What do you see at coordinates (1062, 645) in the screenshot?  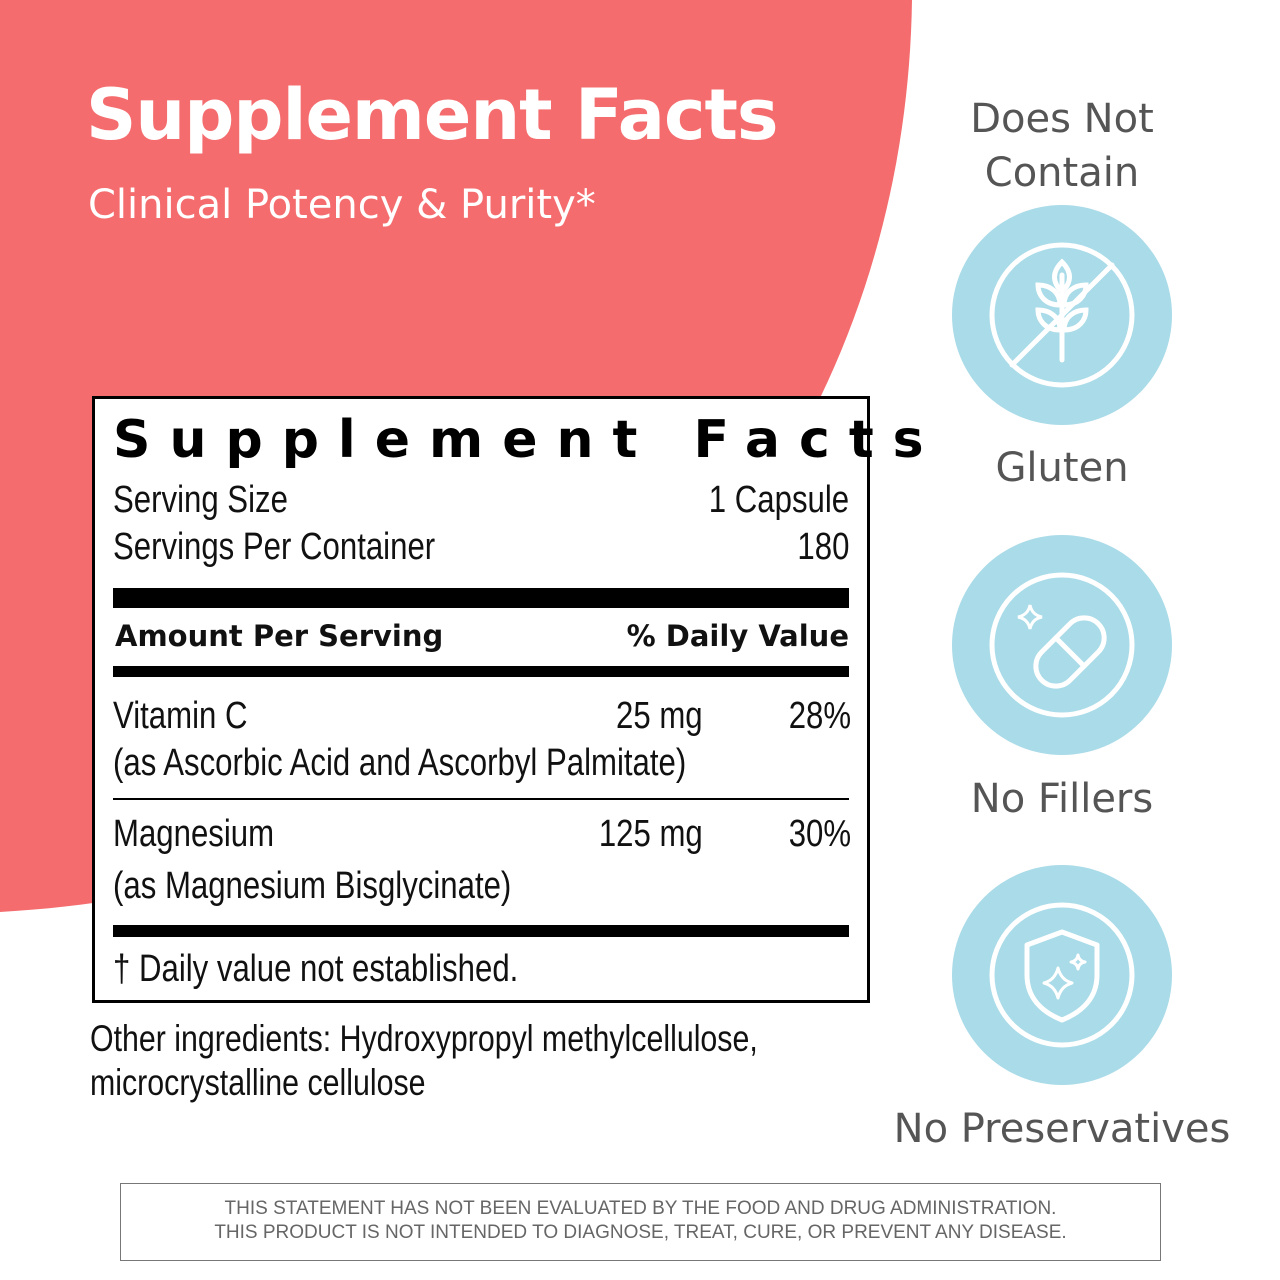 I see `fillers-icon` at bounding box center [1062, 645].